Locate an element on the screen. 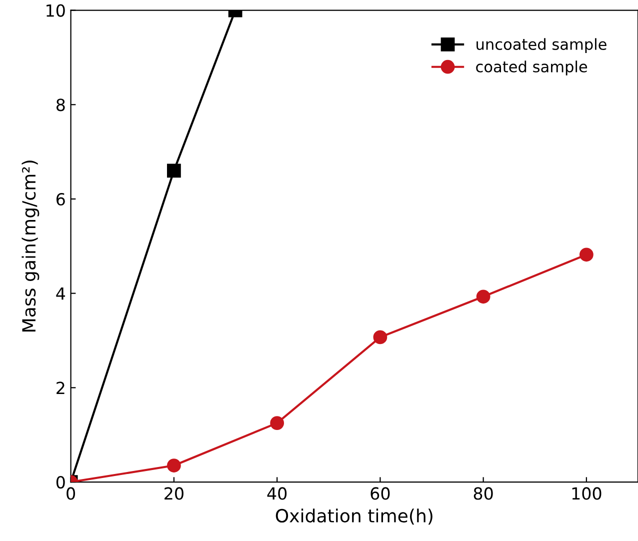  x-tick-label: 60 is located at coordinates (380, 493).